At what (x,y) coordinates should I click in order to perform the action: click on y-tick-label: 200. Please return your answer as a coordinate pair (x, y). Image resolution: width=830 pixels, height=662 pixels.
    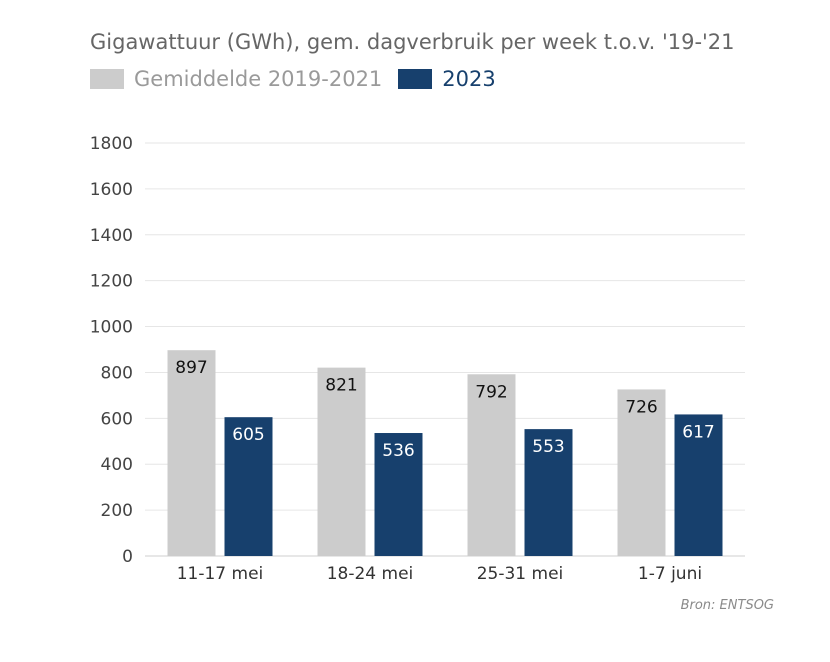
    Looking at the image, I should click on (117, 511).